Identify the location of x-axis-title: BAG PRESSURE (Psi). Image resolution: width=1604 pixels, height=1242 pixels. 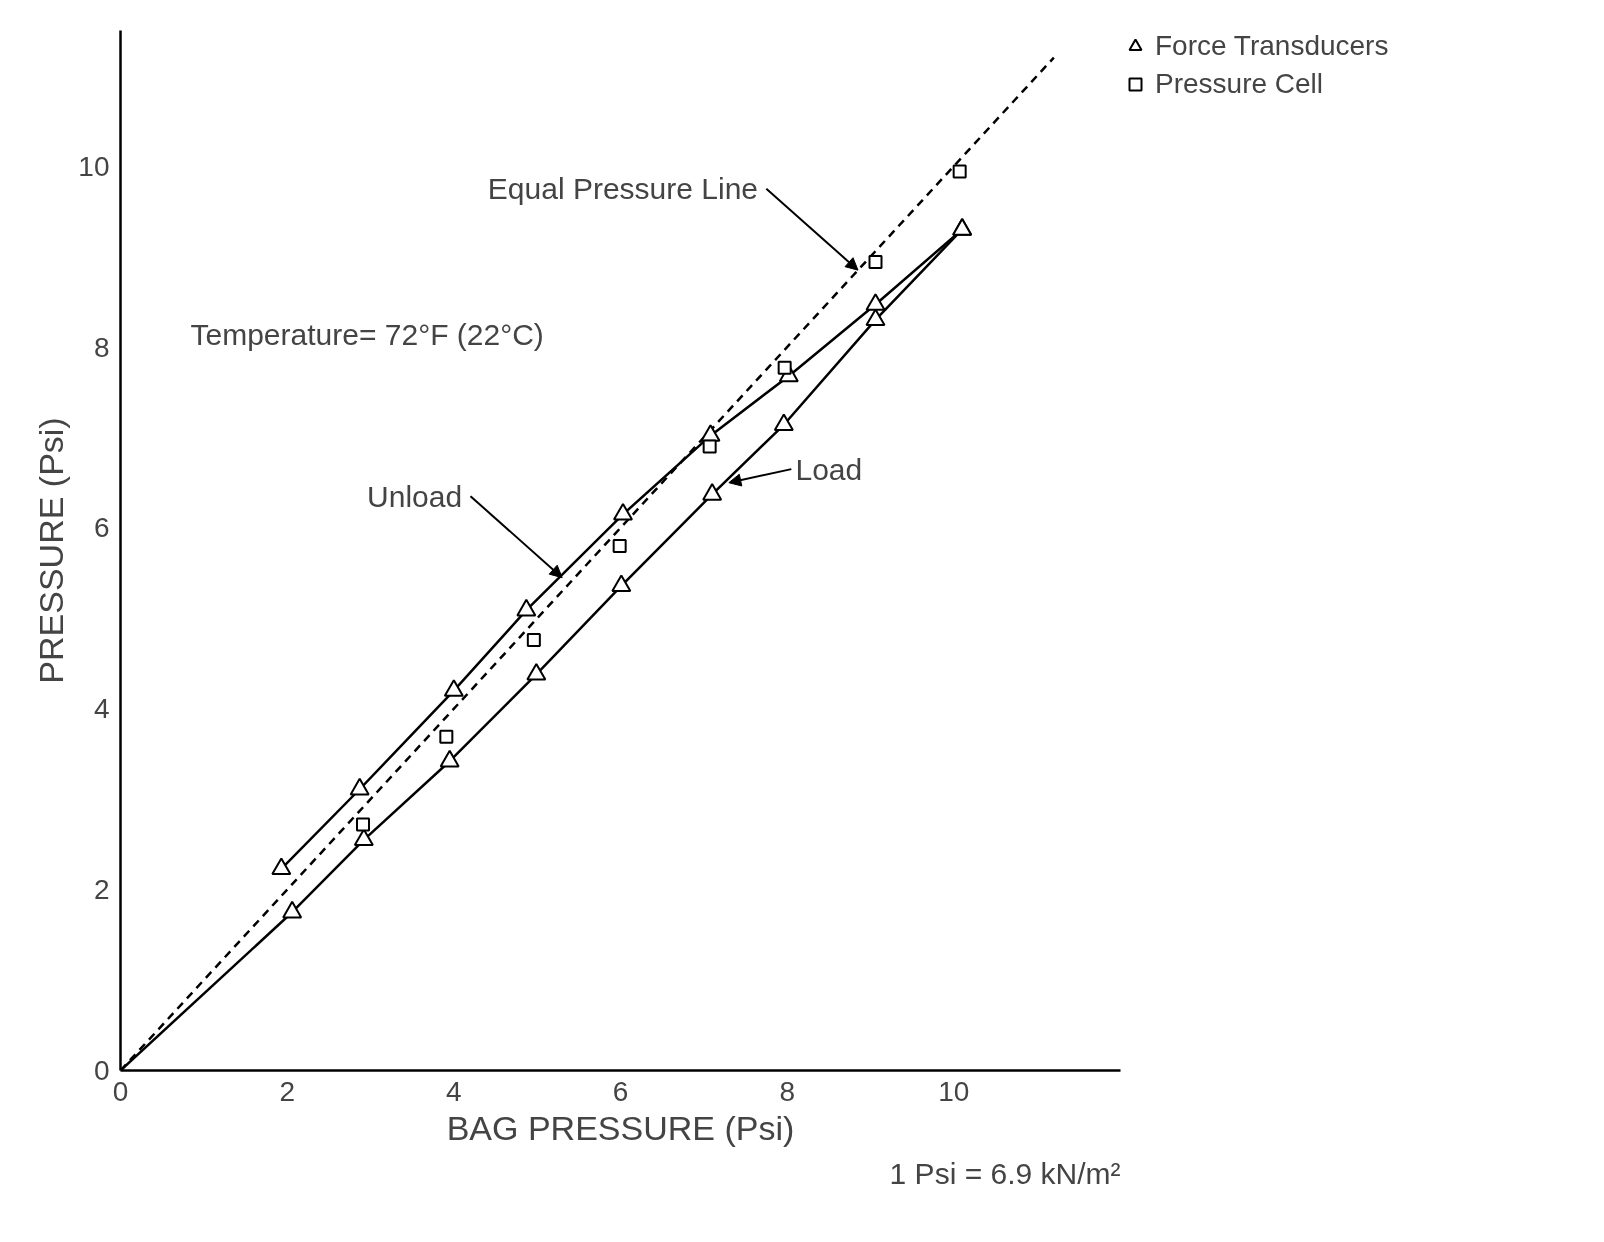
(620, 1127).